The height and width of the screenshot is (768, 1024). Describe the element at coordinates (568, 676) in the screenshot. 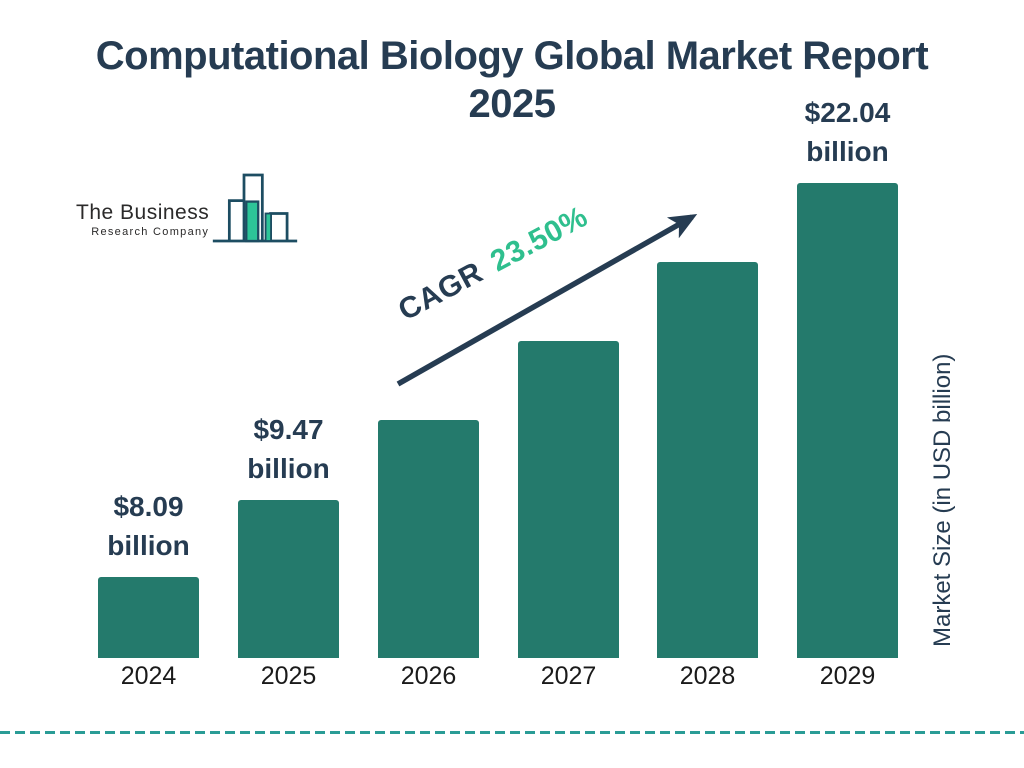

I see `x-tick-2027: 2027` at that location.